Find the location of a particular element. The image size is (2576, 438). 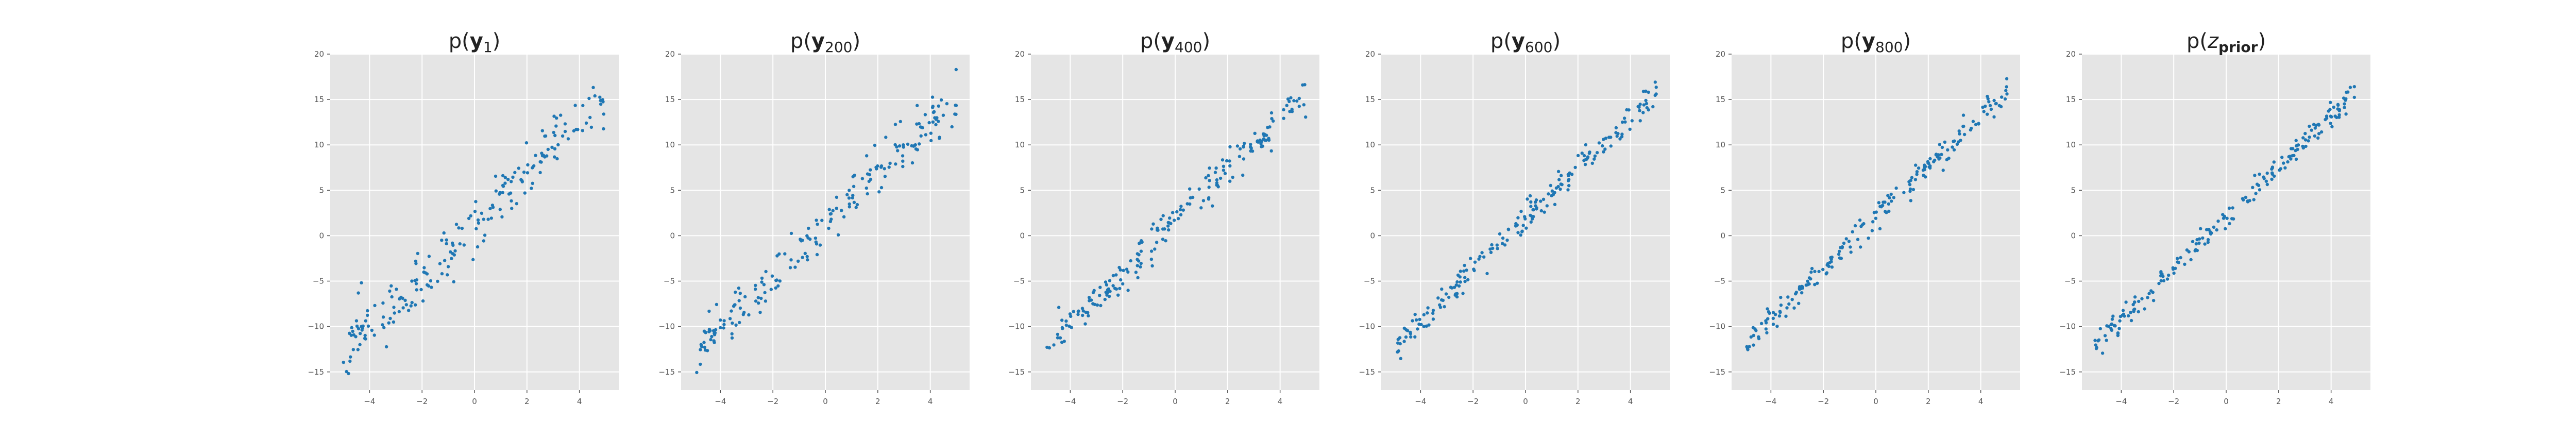

panel-6: −4 −2 0 2 4 −15 −10 −5 0 5 10 15 20 p(zprior) is located at coordinates (2214, 217).